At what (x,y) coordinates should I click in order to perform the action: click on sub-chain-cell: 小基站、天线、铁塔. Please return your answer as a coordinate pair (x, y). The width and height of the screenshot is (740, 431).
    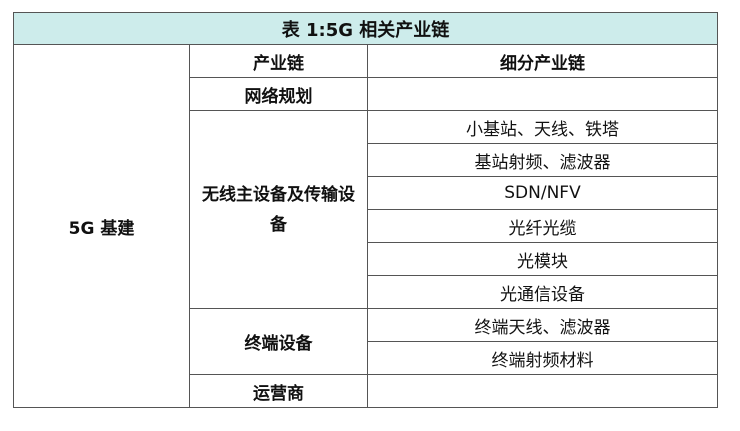
    Looking at the image, I should click on (542, 127).